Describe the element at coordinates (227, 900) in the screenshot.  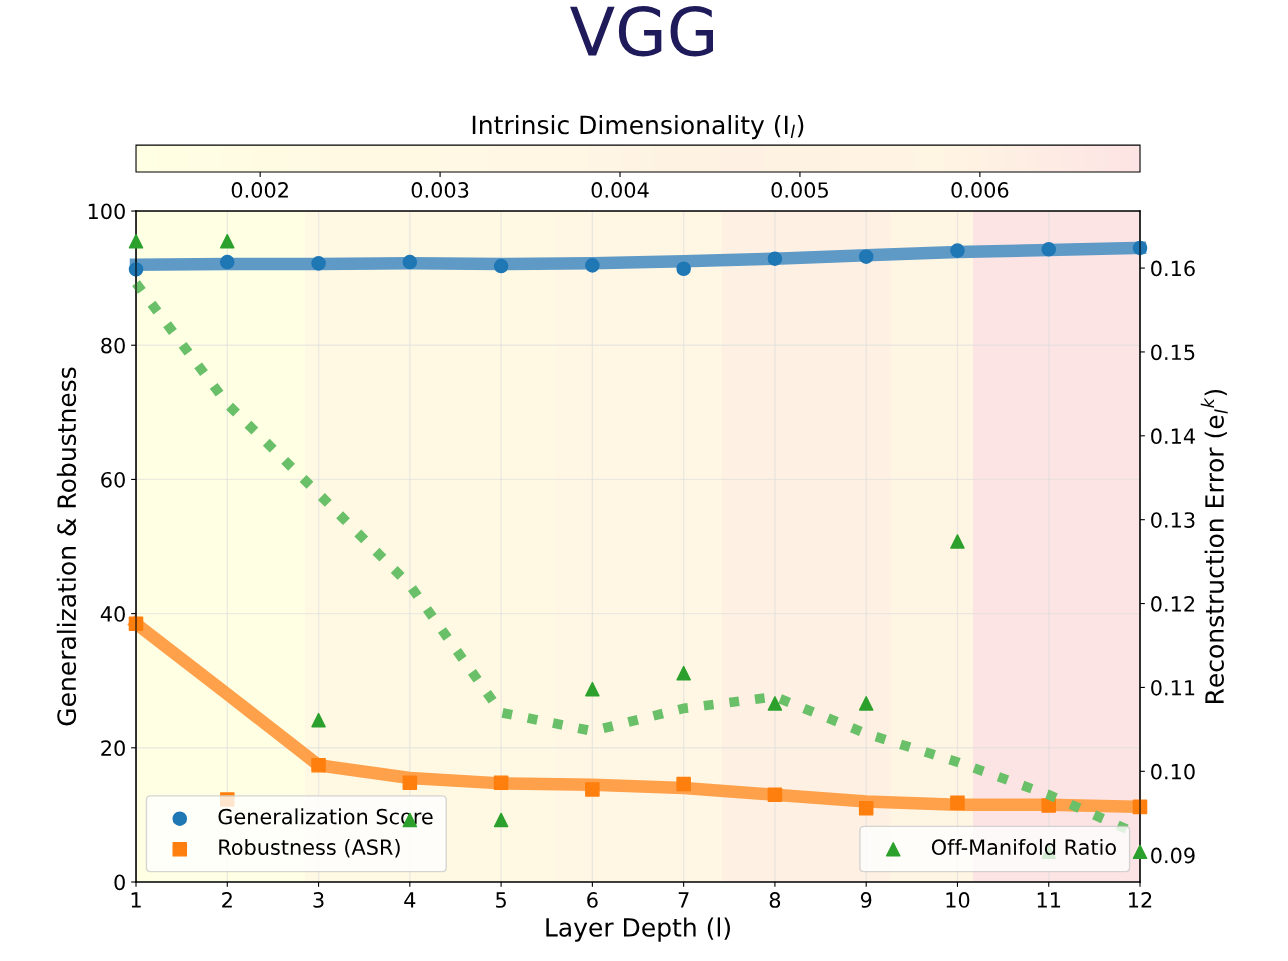
I see `x-tick-label: 2` at that location.